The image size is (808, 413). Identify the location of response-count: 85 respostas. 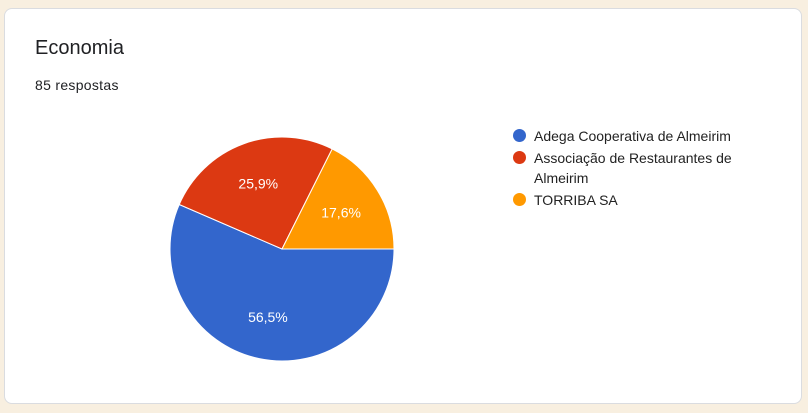
(77, 85).